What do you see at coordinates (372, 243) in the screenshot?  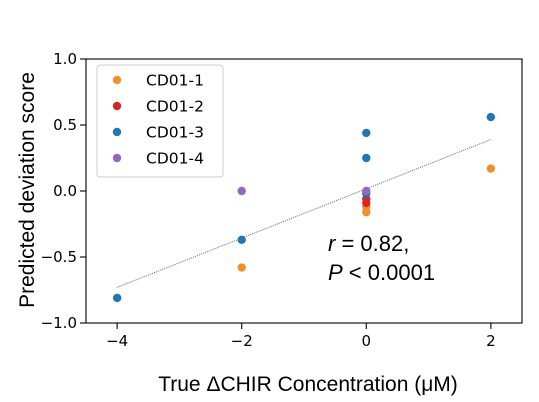 I see `r-value: = 0.82,` at bounding box center [372, 243].